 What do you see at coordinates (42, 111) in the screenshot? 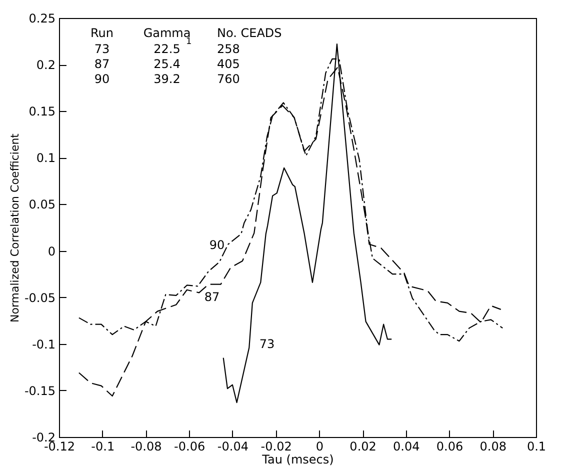
I see `y-tick-label: 0.15` at bounding box center [42, 111].